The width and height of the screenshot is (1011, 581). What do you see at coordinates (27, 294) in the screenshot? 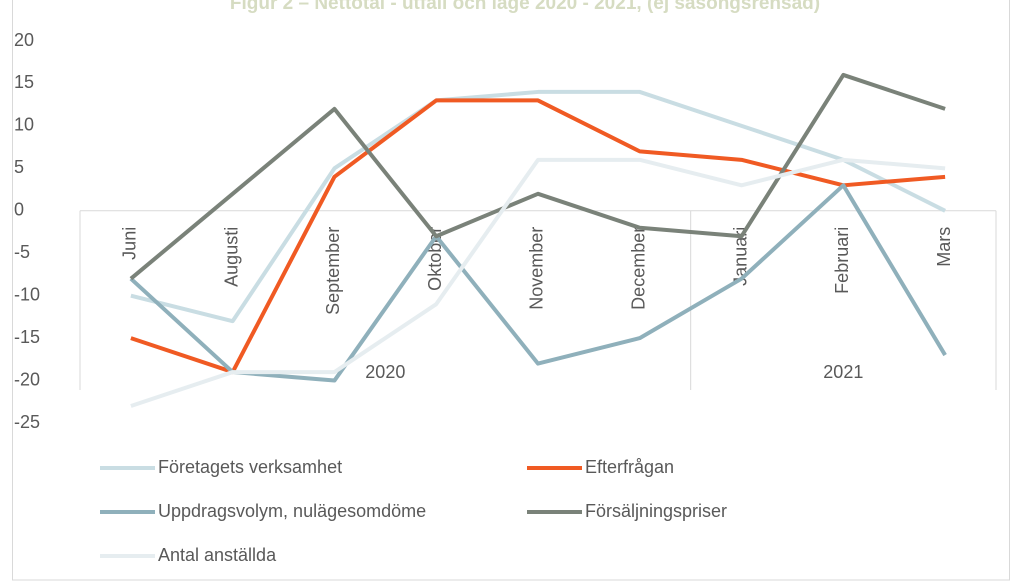
I see `y-tick-label: -10` at bounding box center [27, 294].